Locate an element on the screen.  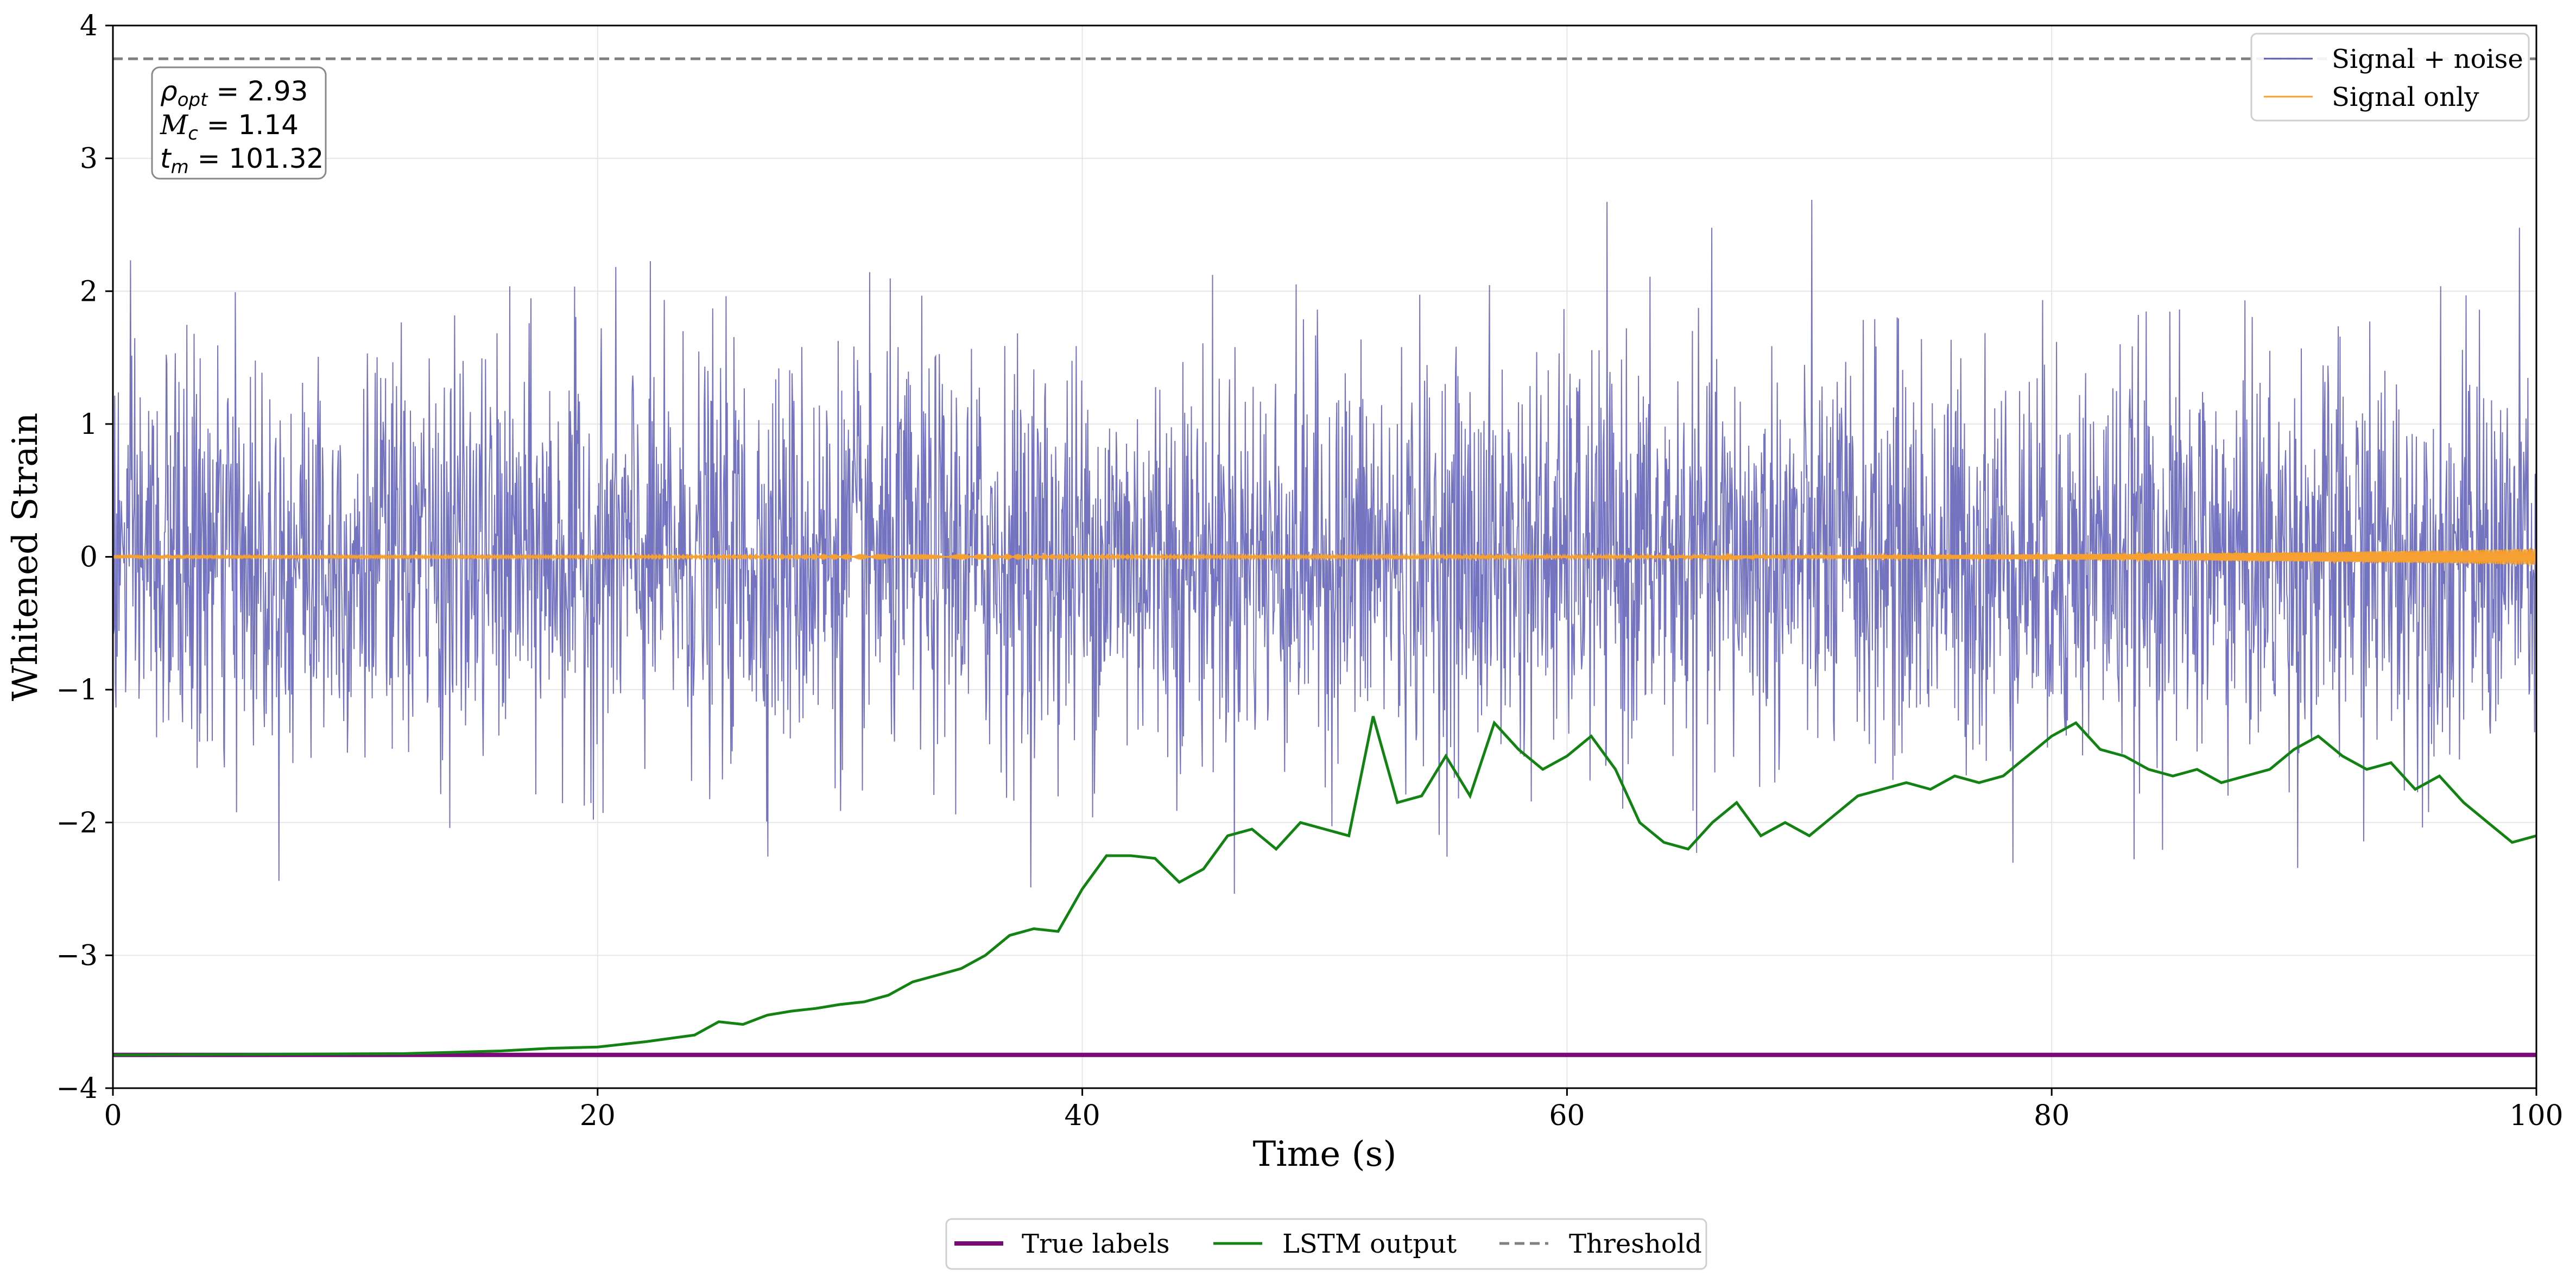
info-tm: tm = 101.32 is located at coordinates (242, 160).